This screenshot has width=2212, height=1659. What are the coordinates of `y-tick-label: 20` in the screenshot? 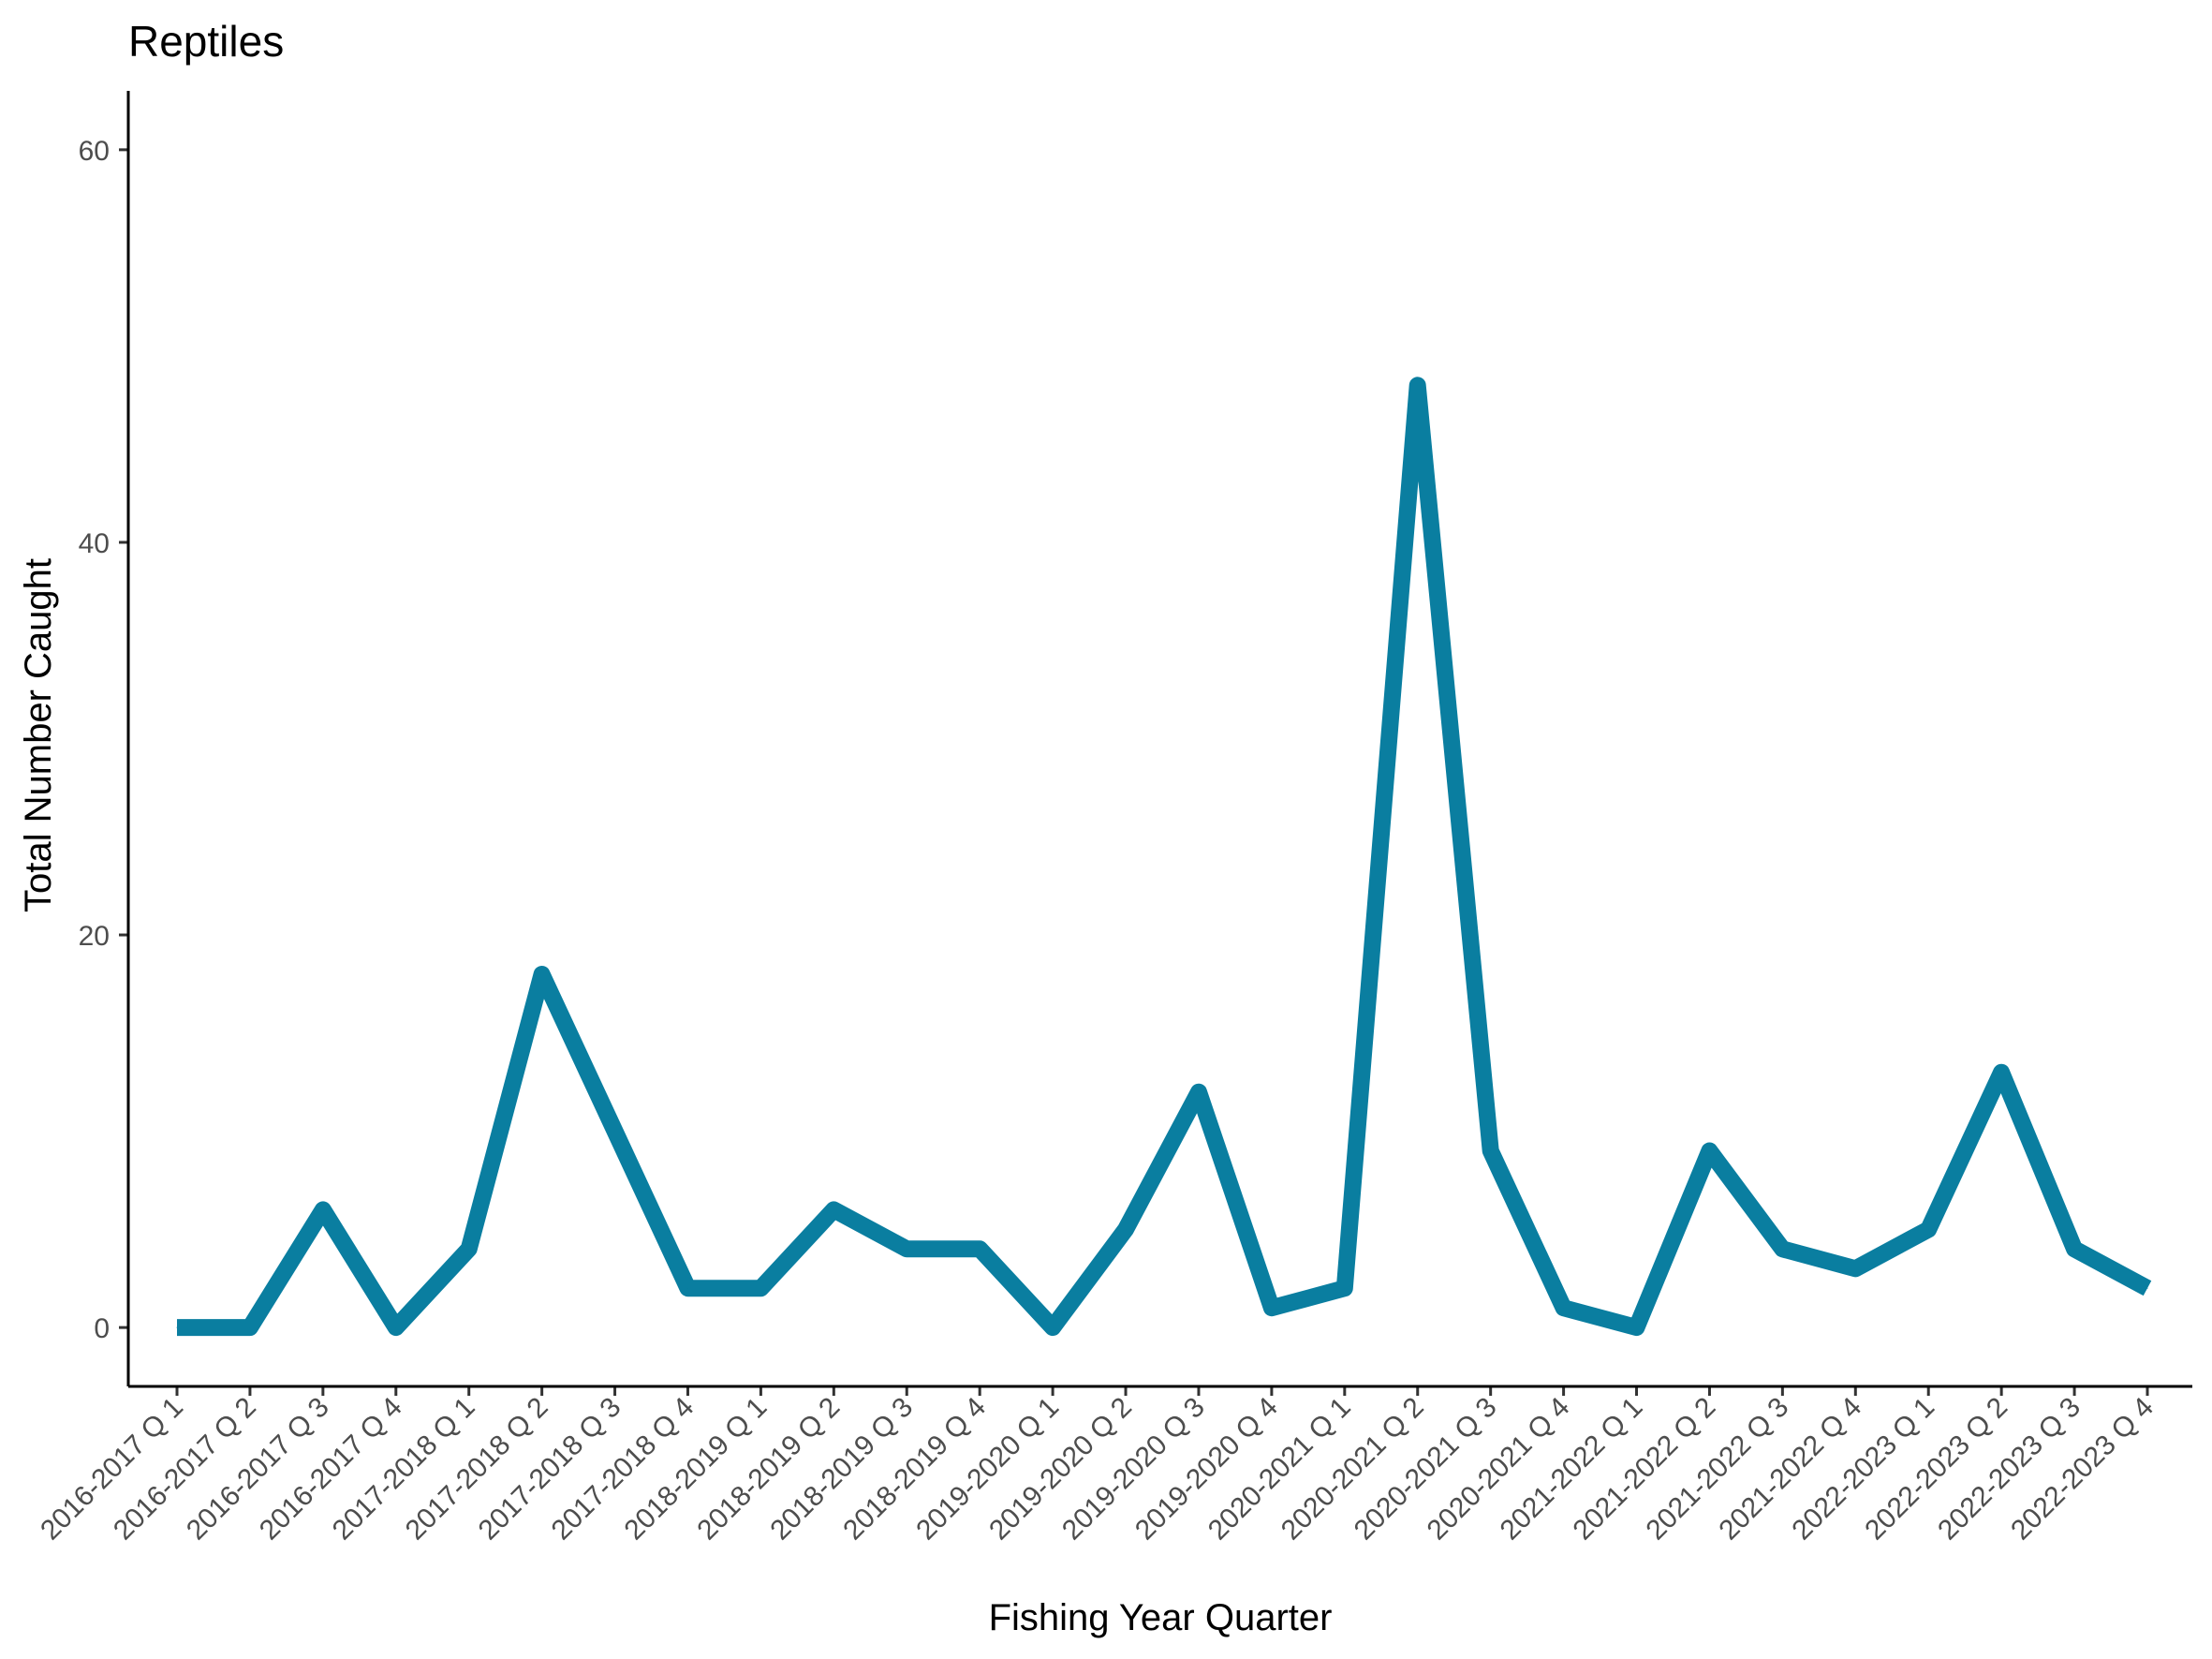 It's located at (94, 937).